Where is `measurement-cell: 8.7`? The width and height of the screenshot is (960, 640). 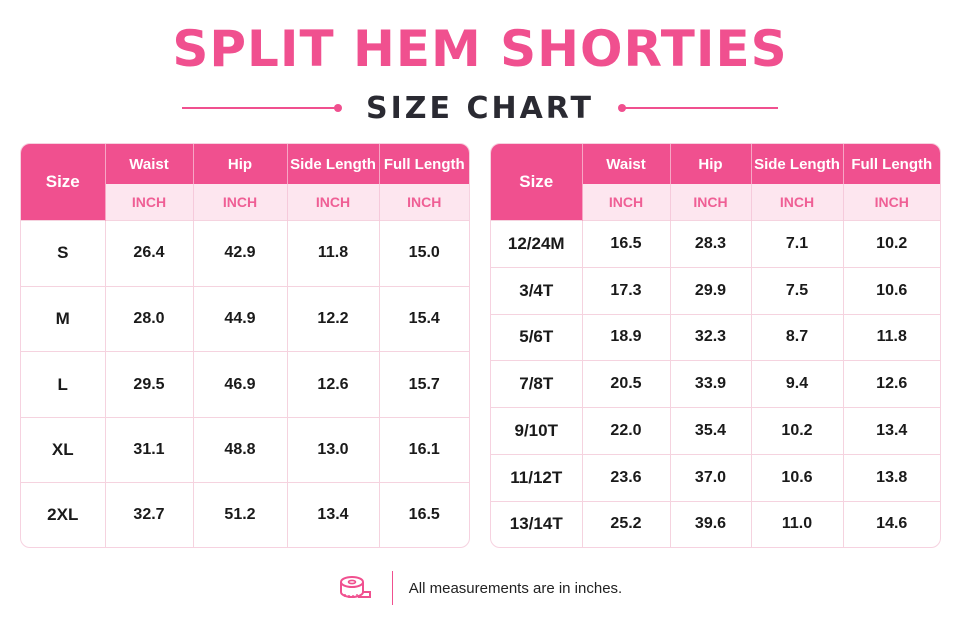 measurement-cell: 8.7 is located at coordinates (797, 337).